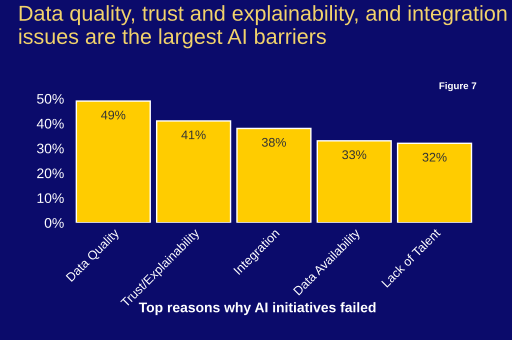  I want to click on y-tick-label: 10%, so click(51, 198).